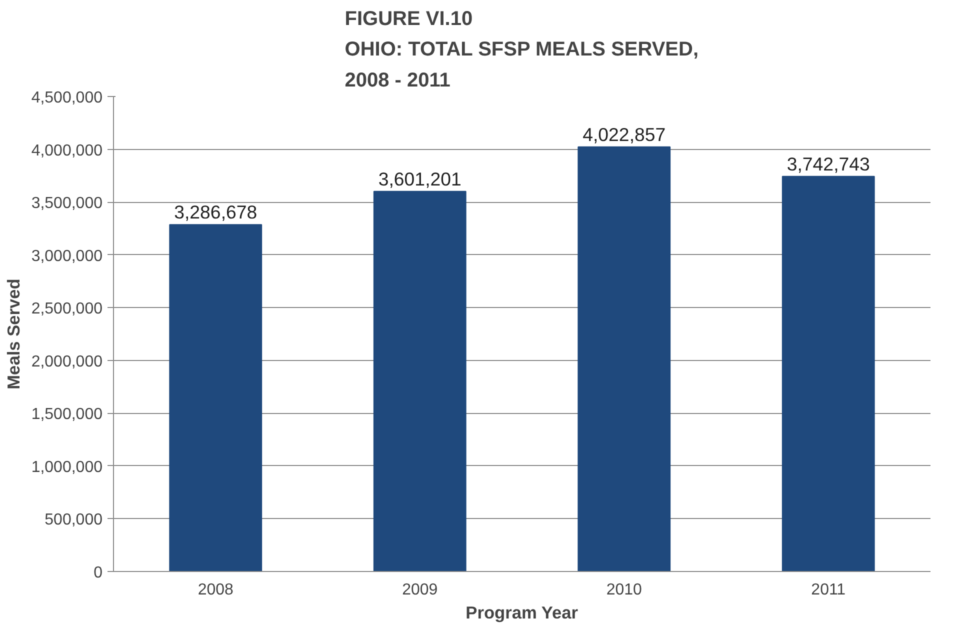  What do you see at coordinates (67, 309) in the screenshot?
I see `y-tick-label: 2,500,000` at bounding box center [67, 309].